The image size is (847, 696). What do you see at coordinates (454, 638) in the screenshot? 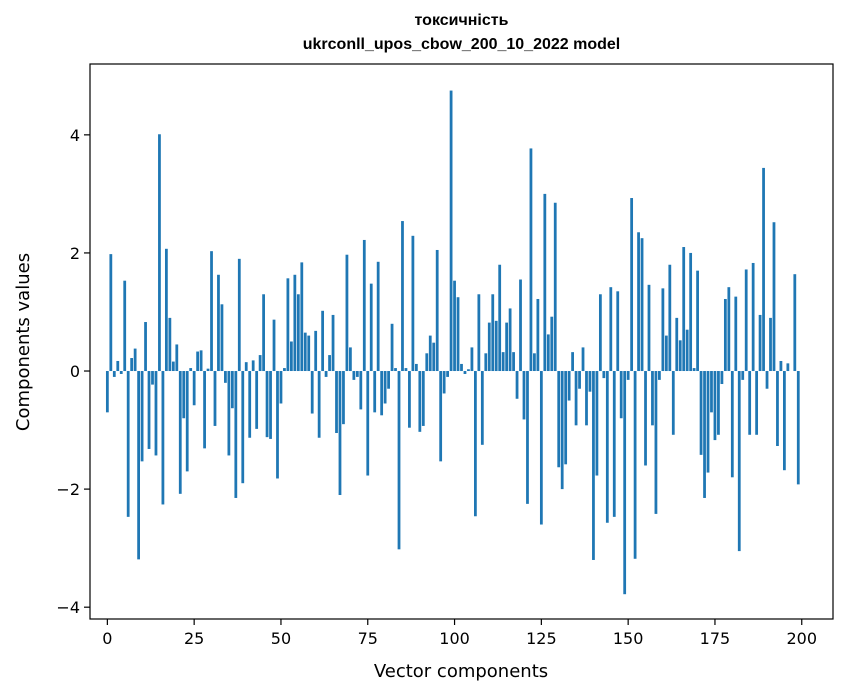
I see `x-tick-label: 100` at bounding box center [454, 638].